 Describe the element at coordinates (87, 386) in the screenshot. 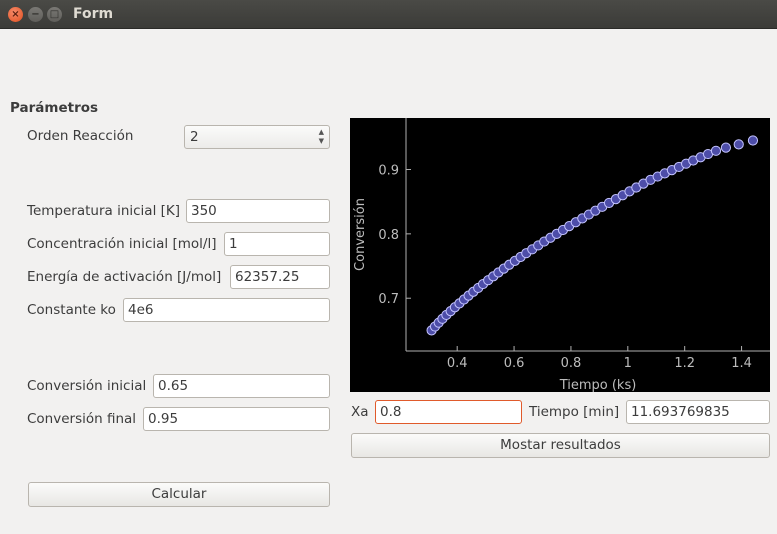

I see `conversion-inicial-label: Conversión inicial` at that location.